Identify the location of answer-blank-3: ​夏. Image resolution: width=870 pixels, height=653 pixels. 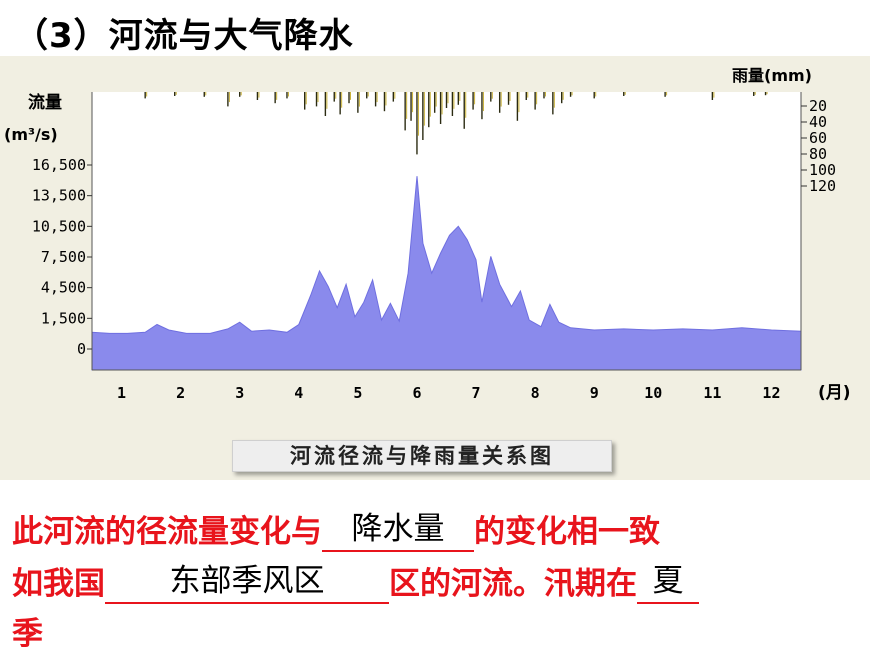
(668, 583).